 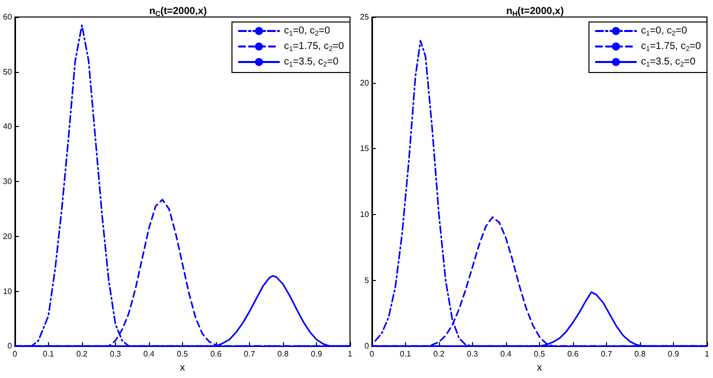 I want to click on y-tick-label: 60, so click(x=7, y=17).